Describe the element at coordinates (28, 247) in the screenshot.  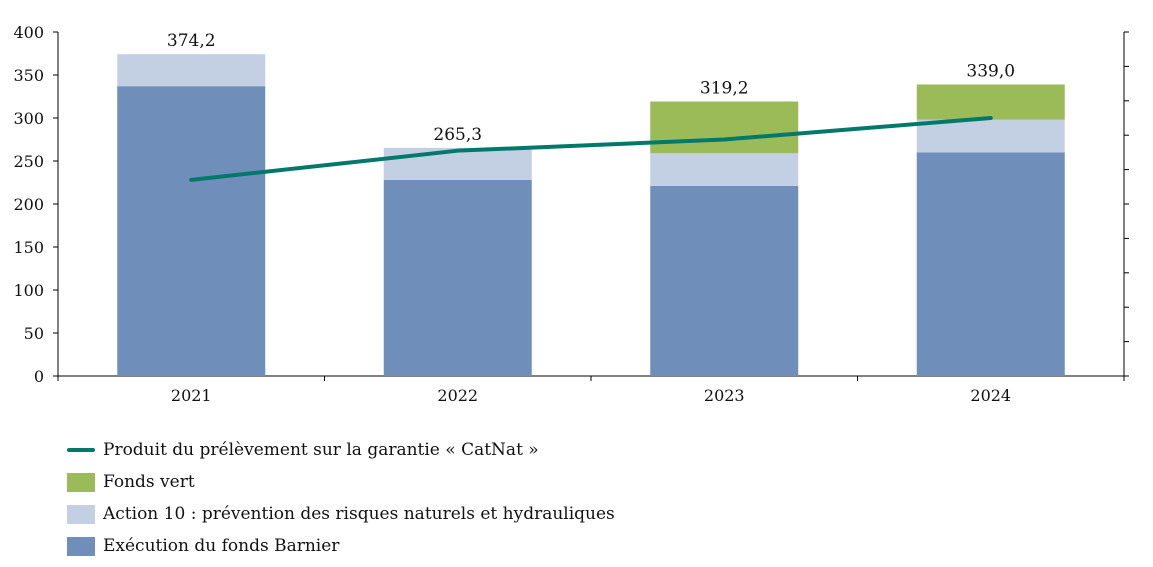
I see `y-tick-label: 150` at that location.